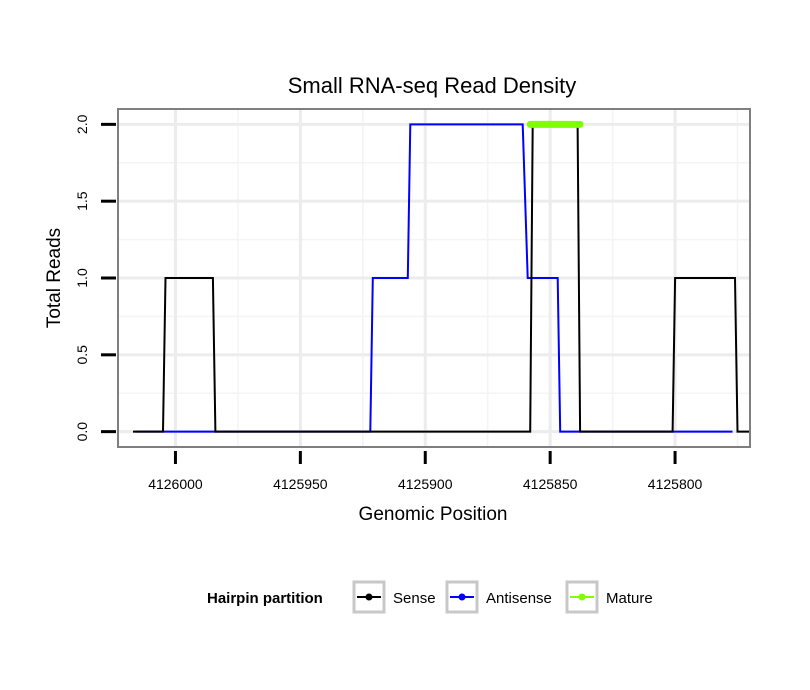 The width and height of the screenshot is (810, 690). I want to click on legend-item-sense: Sense, so click(394, 597).